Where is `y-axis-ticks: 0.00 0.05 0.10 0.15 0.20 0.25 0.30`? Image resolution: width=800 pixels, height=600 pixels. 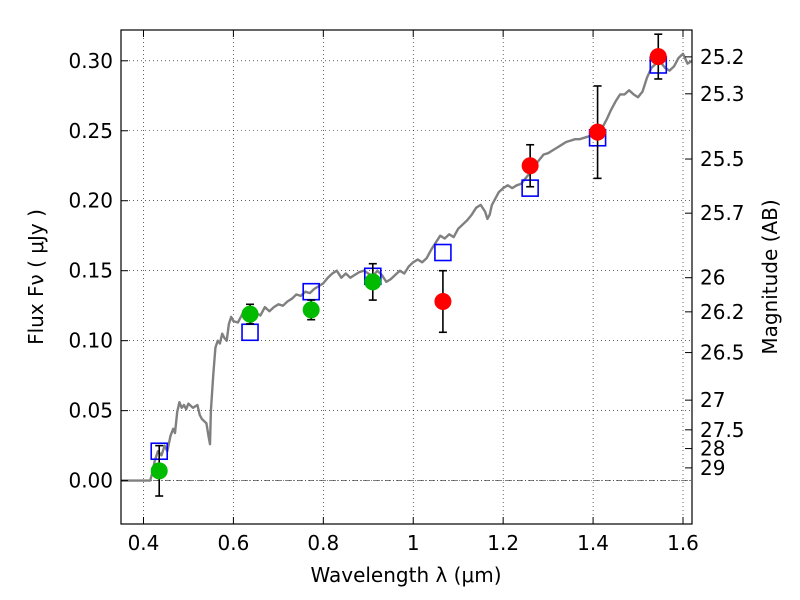
y-axis-ticks: 0.00 0.05 0.10 0.15 0.20 0.25 0.30 is located at coordinates (98, 271).